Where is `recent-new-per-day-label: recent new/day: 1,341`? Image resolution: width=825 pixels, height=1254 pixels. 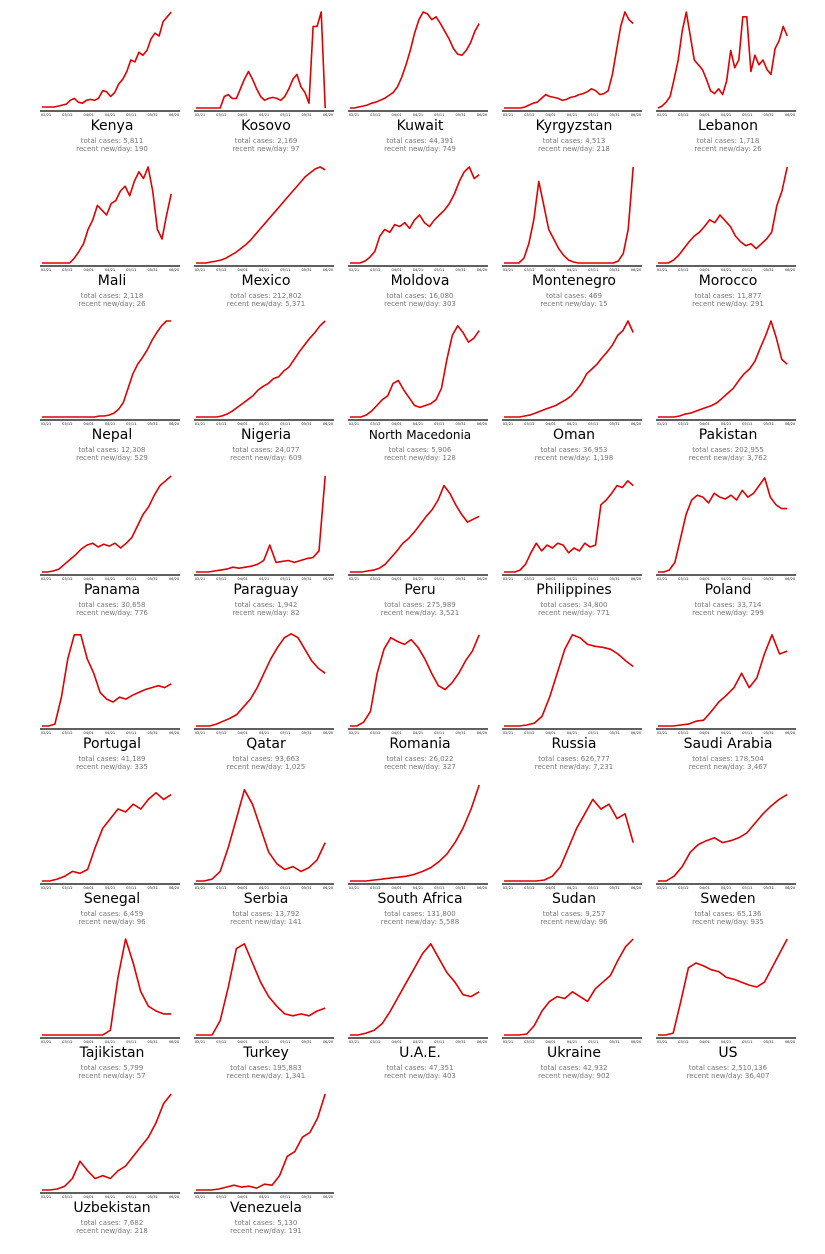 recent-new-per-day-label: recent new/day: 1,341 is located at coordinates (266, 1076).